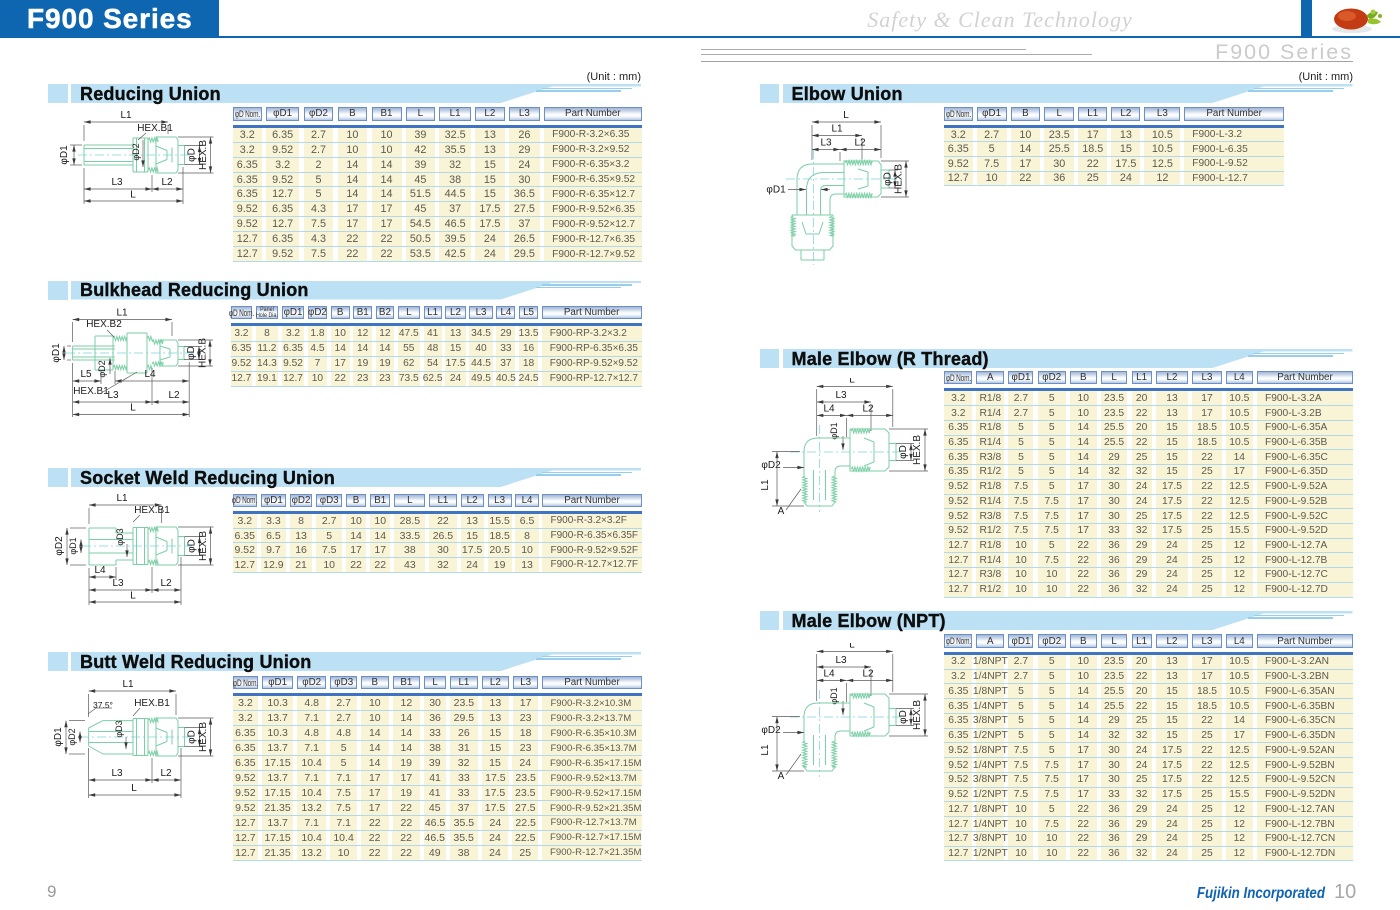  I want to click on svg-text: L5, so click(86, 374).